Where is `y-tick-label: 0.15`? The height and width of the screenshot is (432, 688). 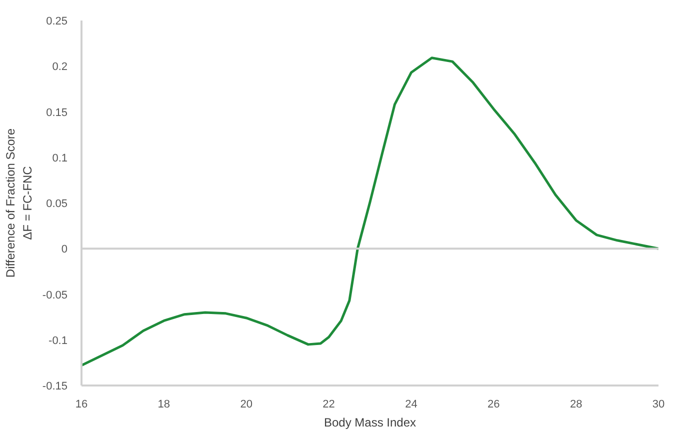 y-tick-label: 0.15 is located at coordinates (57, 112).